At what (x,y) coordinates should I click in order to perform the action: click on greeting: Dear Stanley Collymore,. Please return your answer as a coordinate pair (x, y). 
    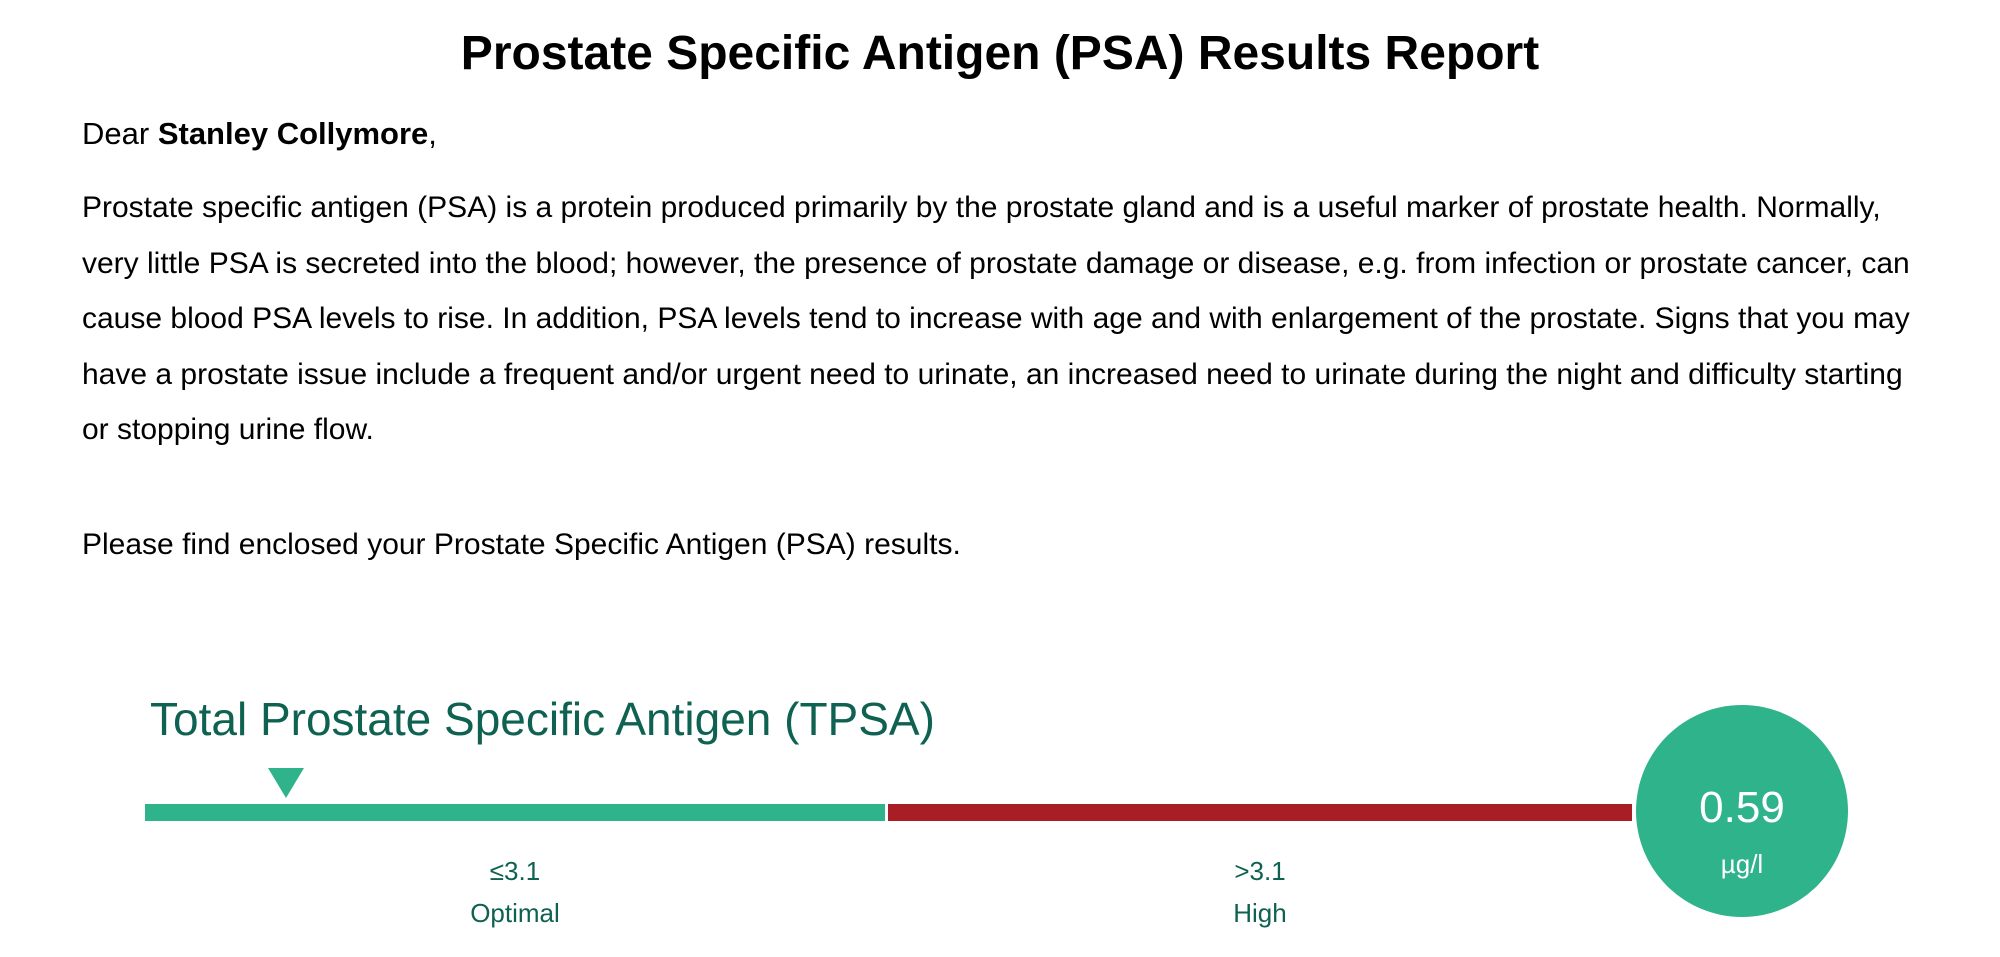
    Looking at the image, I should click on (259, 134).